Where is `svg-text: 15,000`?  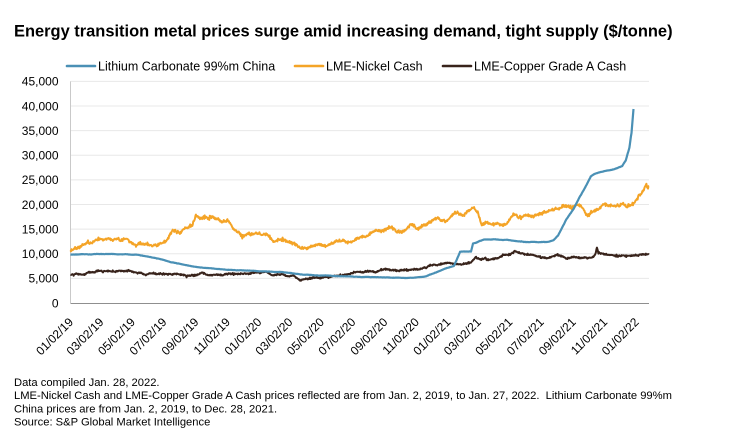 svg-text: 15,000 is located at coordinates (40, 229).